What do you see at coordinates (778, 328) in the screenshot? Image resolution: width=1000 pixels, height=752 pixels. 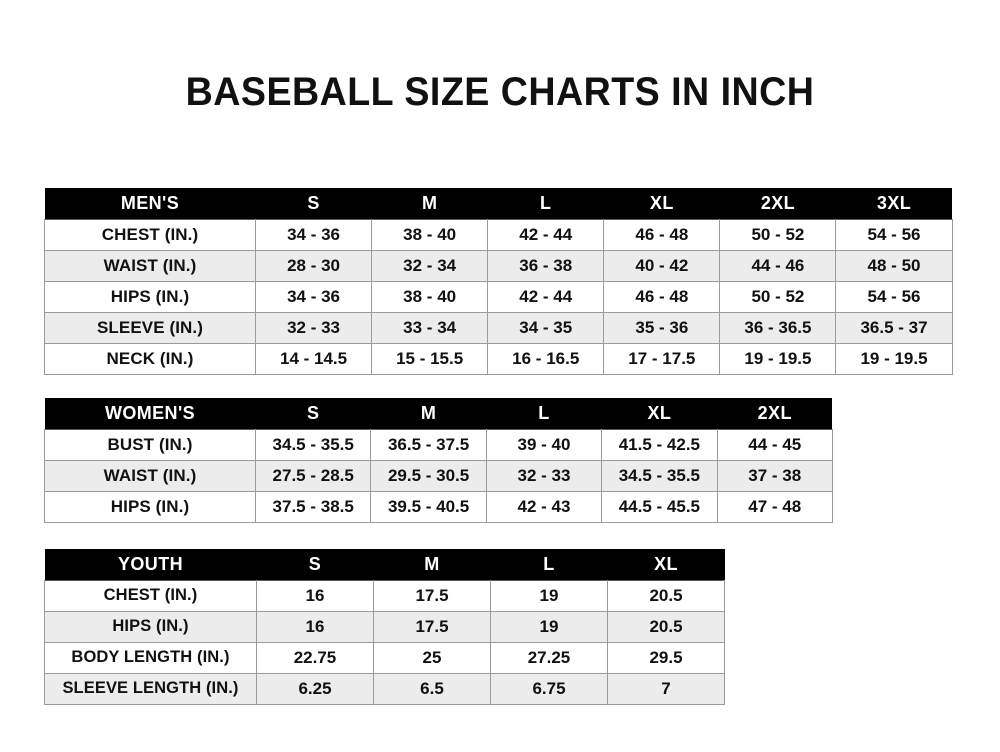 I see `cell-sleeve-2xl: 36 - 36.5` at bounding box center [778, 328].